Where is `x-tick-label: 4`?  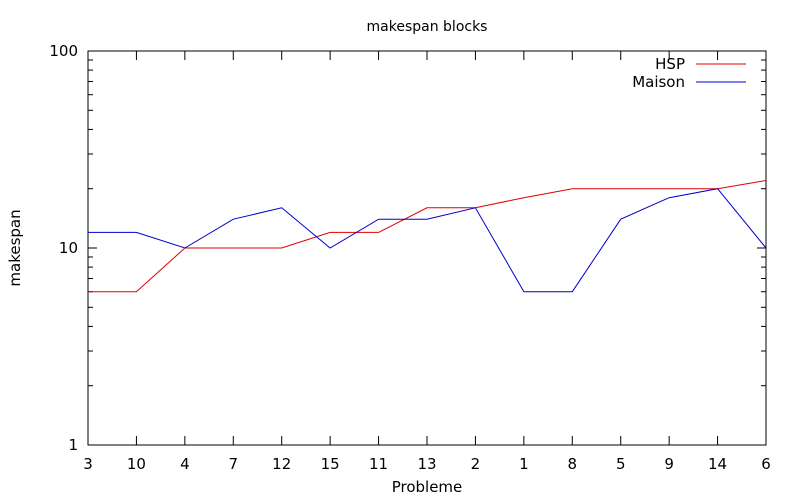 x-tick-label: 4 is located at coordinates (185, 464).